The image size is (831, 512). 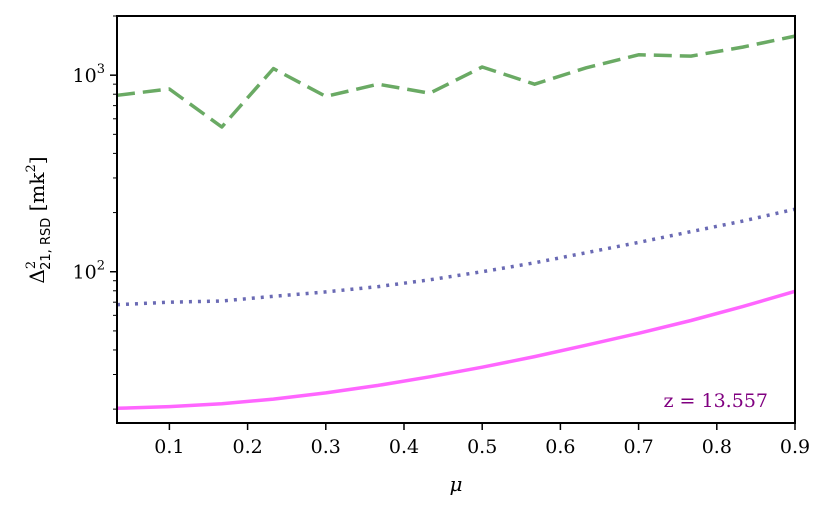 I want to click on x-tick-label: 0.8, so click(x=717, y=447).